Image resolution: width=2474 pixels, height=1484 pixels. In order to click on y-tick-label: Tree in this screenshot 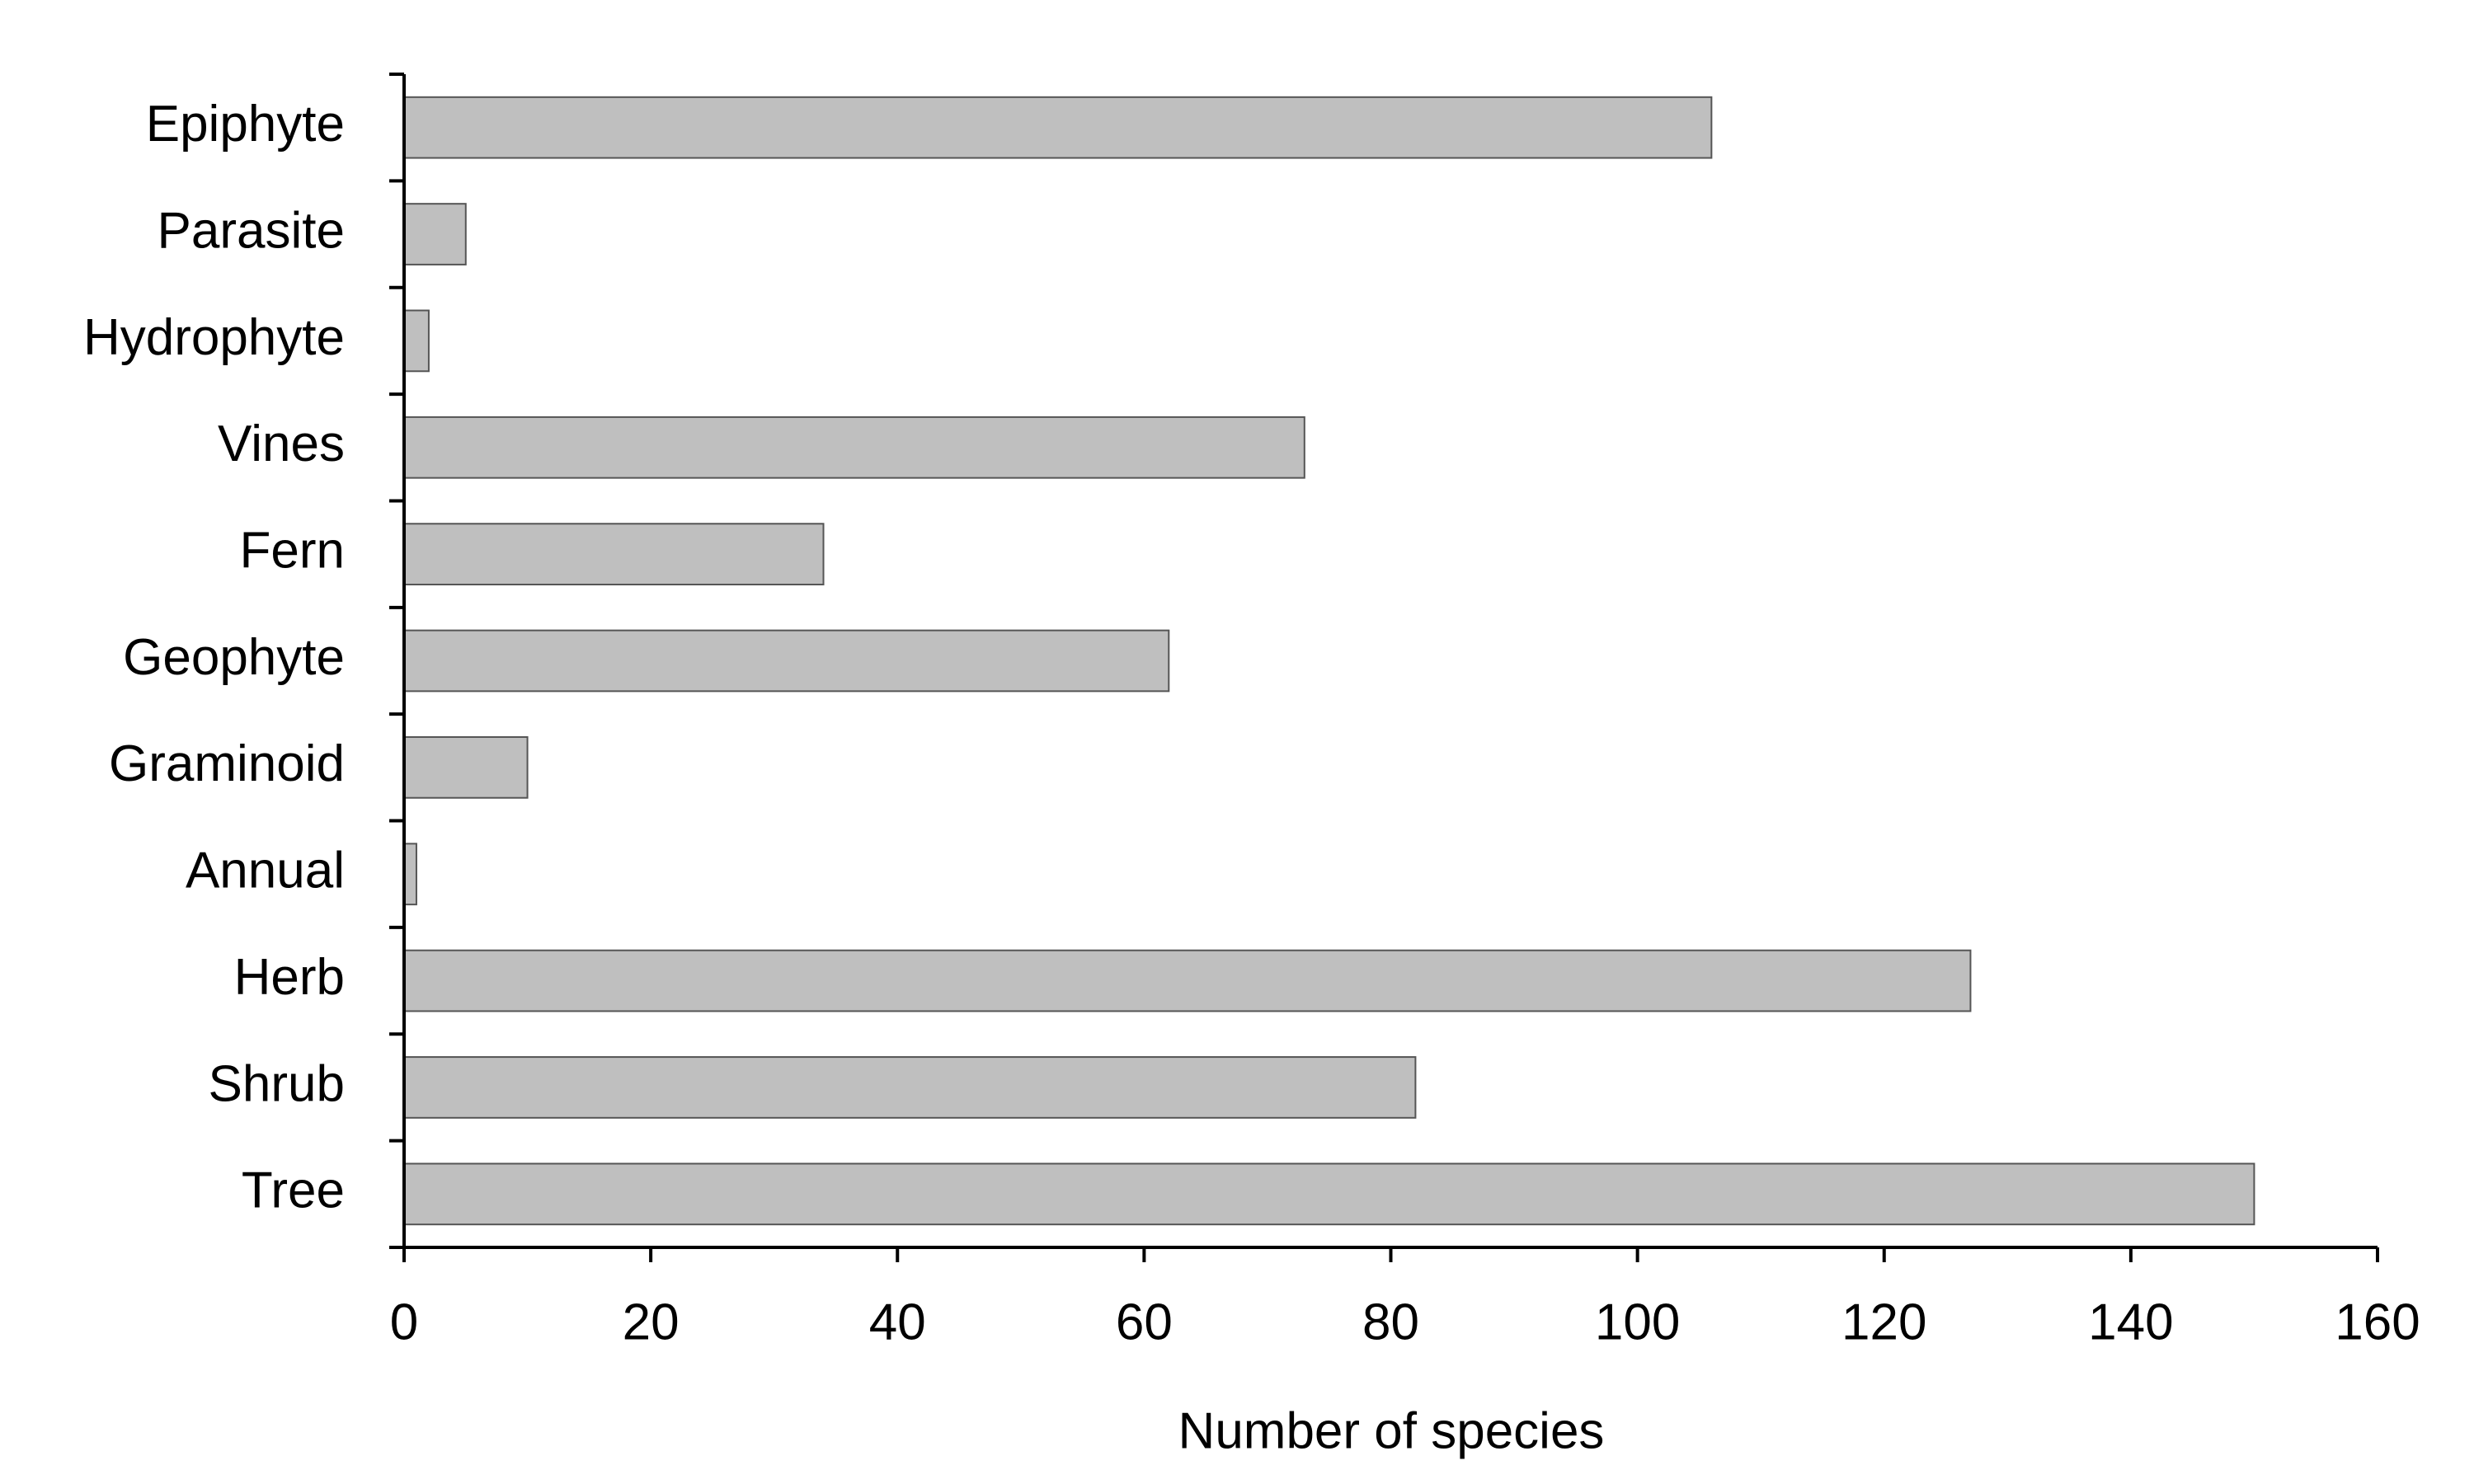, I will do `click(293, 1190)`.